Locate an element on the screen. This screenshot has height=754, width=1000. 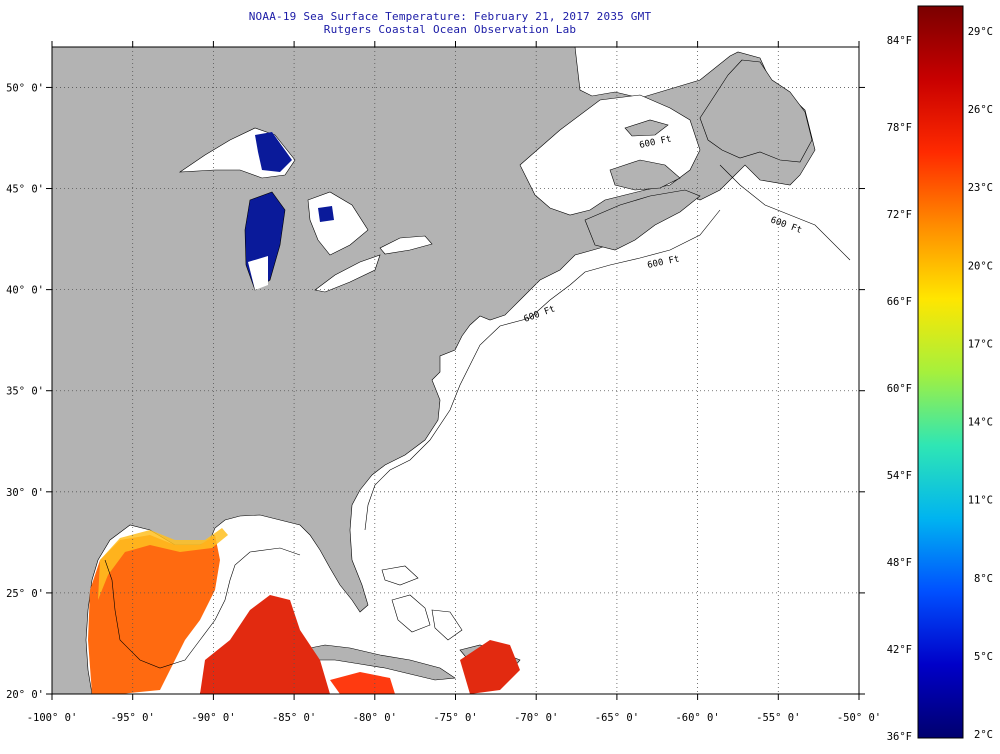
colorbar-celsius-label: 23°C is located at coordinates (980, 188).